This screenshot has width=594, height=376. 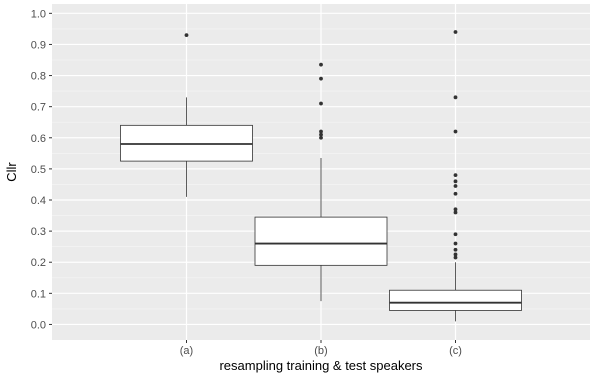 What do you see at coordinates (455, 351) in the screenshot?
I see `x-tick-label: (c)` at bounding box center [455, 351].